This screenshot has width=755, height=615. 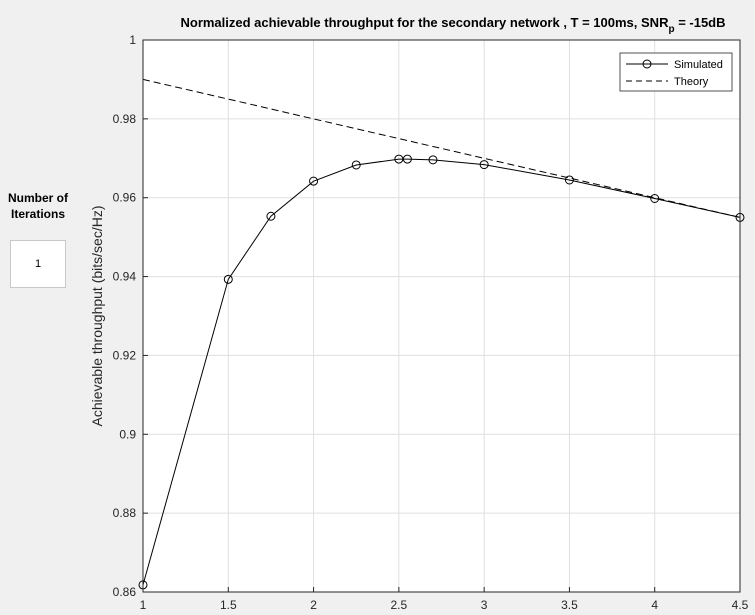 I want to click on y-tick-label: 0.9, so click(x=127, y=434).